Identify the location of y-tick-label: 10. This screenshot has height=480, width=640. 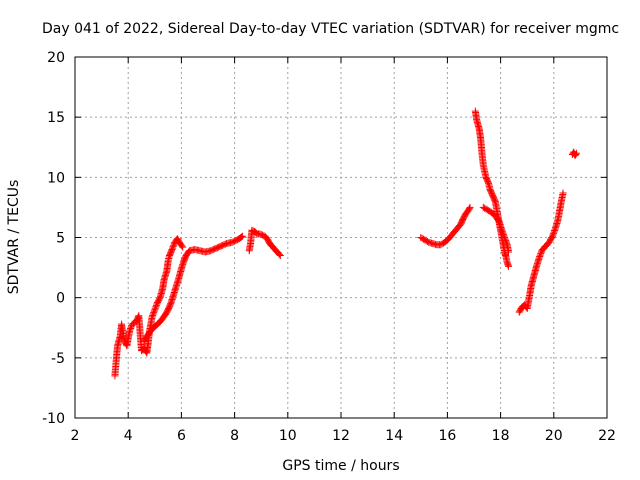
(56, 178).